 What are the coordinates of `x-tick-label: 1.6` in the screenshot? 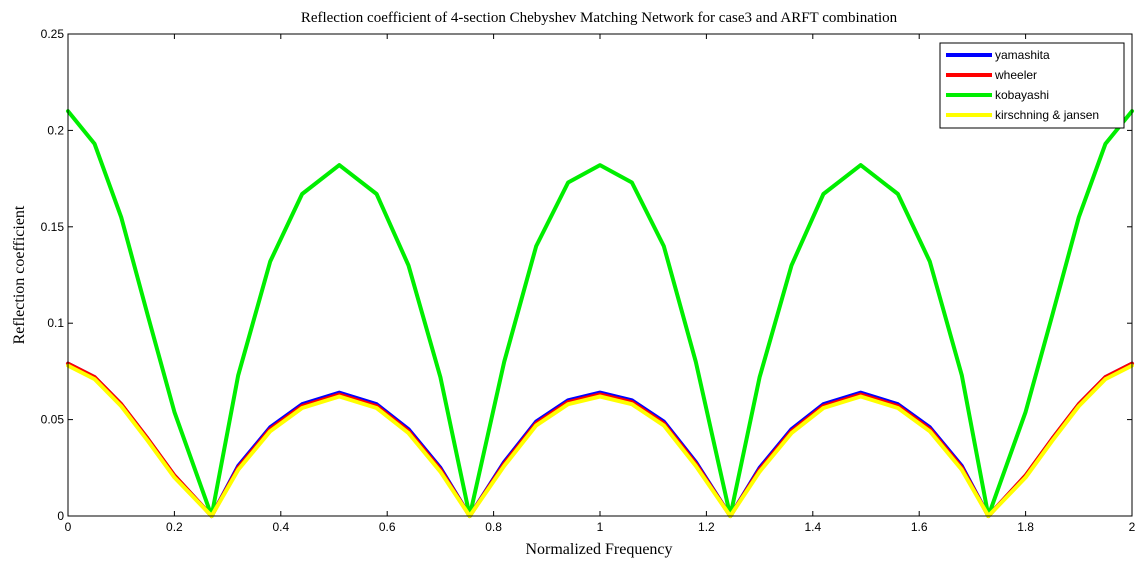 It's located at (919, 527).